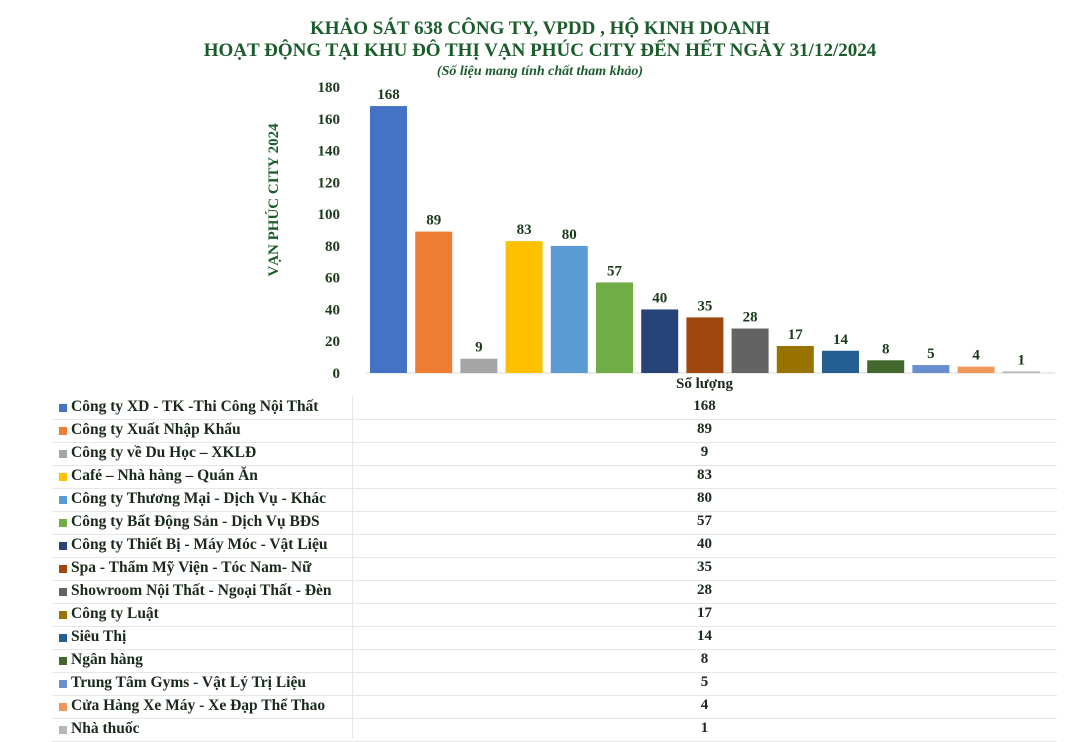 This screenshot has width=1080, height=742. I want to click on table-row: Công ty về Du Học – XKLĐ 9, so click(554, 454).